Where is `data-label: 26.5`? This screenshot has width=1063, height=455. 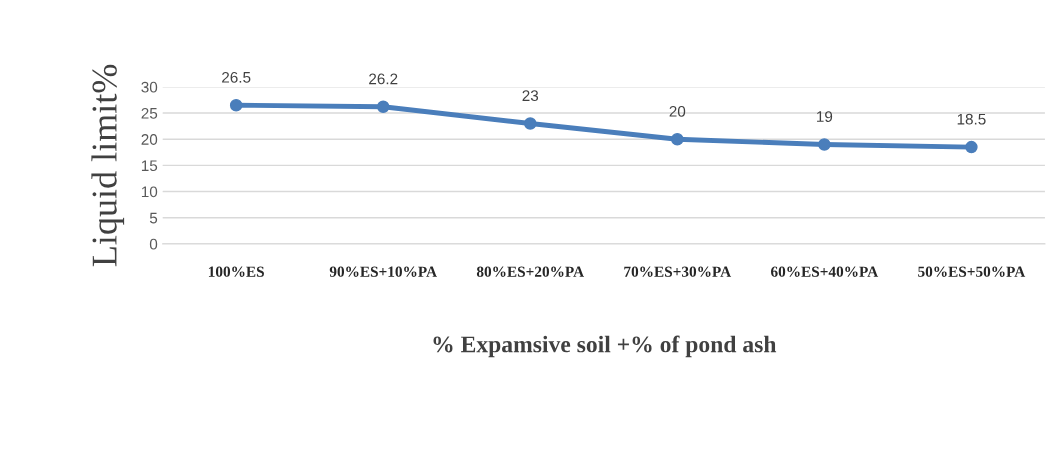 data-label: 26.5 is located at coordinates (236, 77).